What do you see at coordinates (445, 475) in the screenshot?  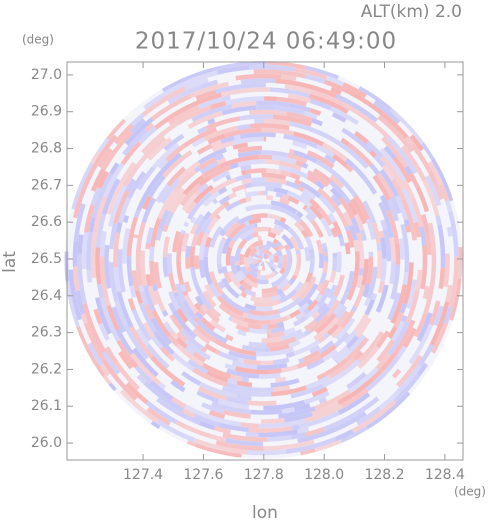 I see `x-tick-label: 128.4` at bounding box center [445, 475].